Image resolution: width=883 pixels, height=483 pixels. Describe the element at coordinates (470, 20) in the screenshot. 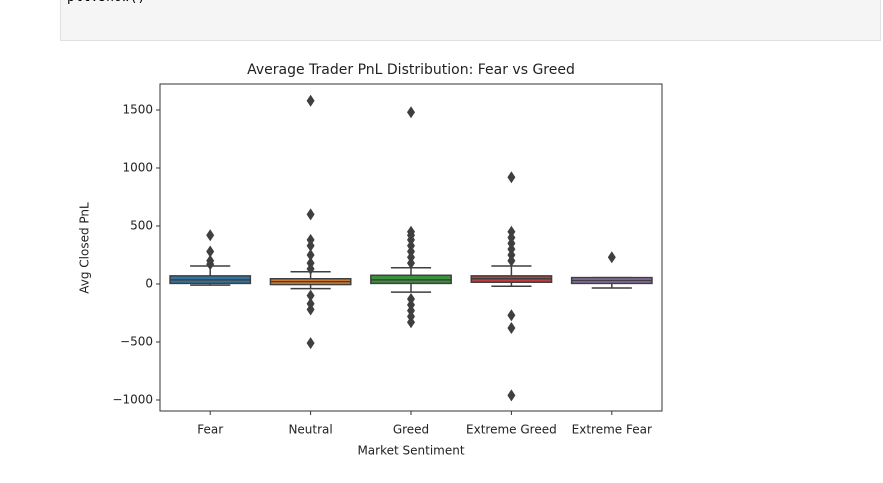

I see `code-cell: plt.show()` at that location.